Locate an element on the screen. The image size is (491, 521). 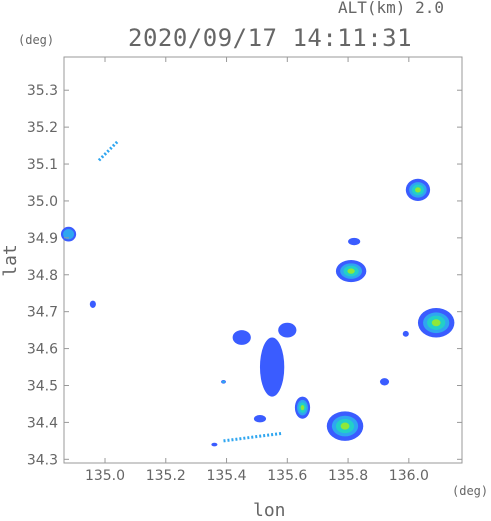
y-tick-label: 34.5 is located at coordinates (42, 386).